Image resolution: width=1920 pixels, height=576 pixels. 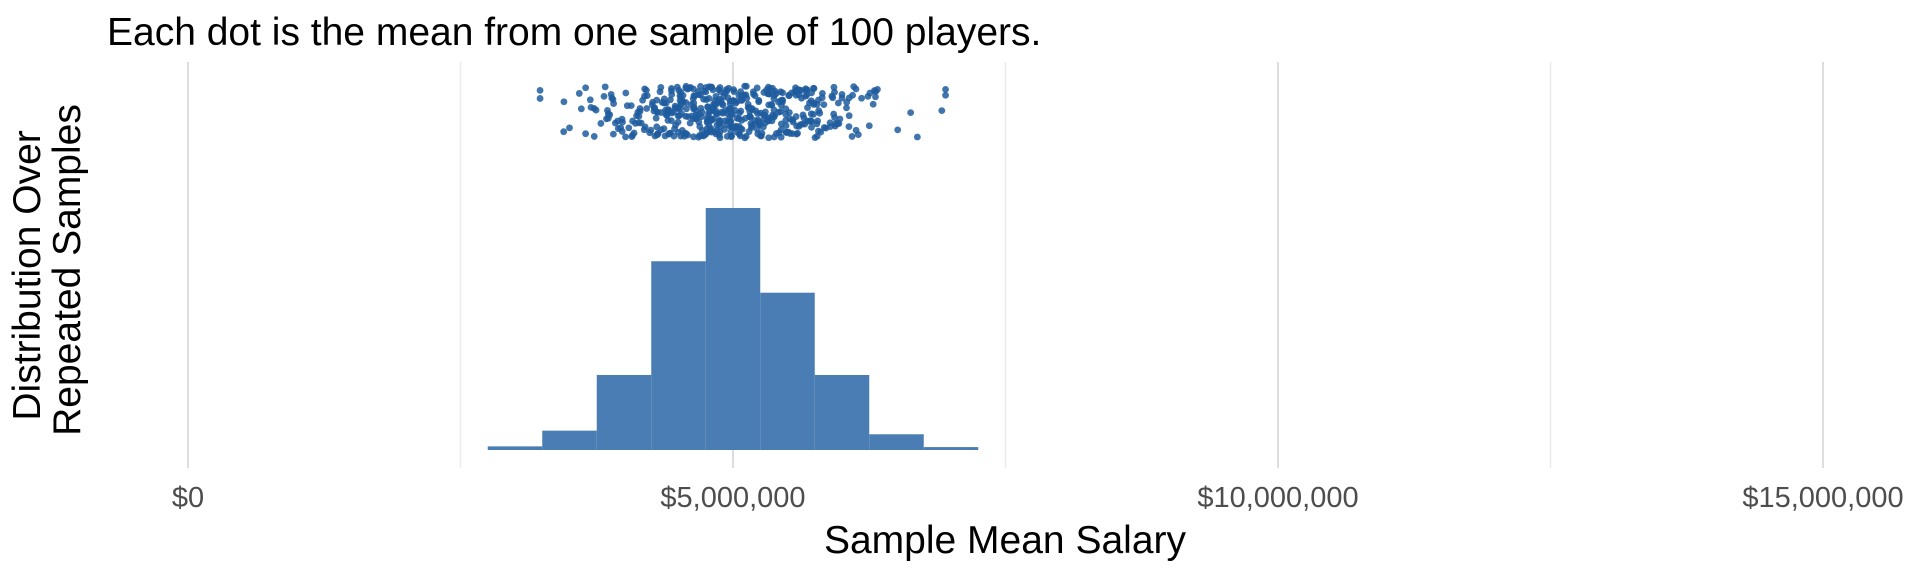 What do you see at coordinates (732, 498) in the screenshot?
I see `x-tick-label: $5,000,000` at bounding box center [732, 498].